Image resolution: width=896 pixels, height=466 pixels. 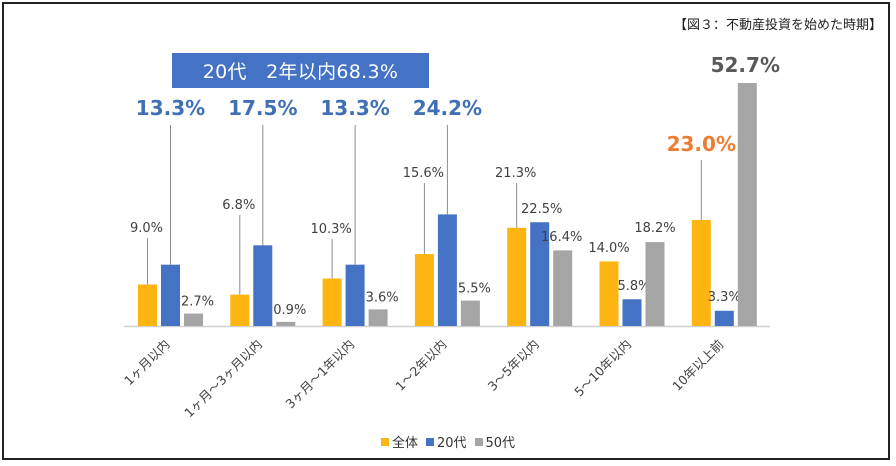 What do you see at coordinates (447, 108) in the screenshot?
I see `data-label: 24.2%` at bounding box center [447, 108].